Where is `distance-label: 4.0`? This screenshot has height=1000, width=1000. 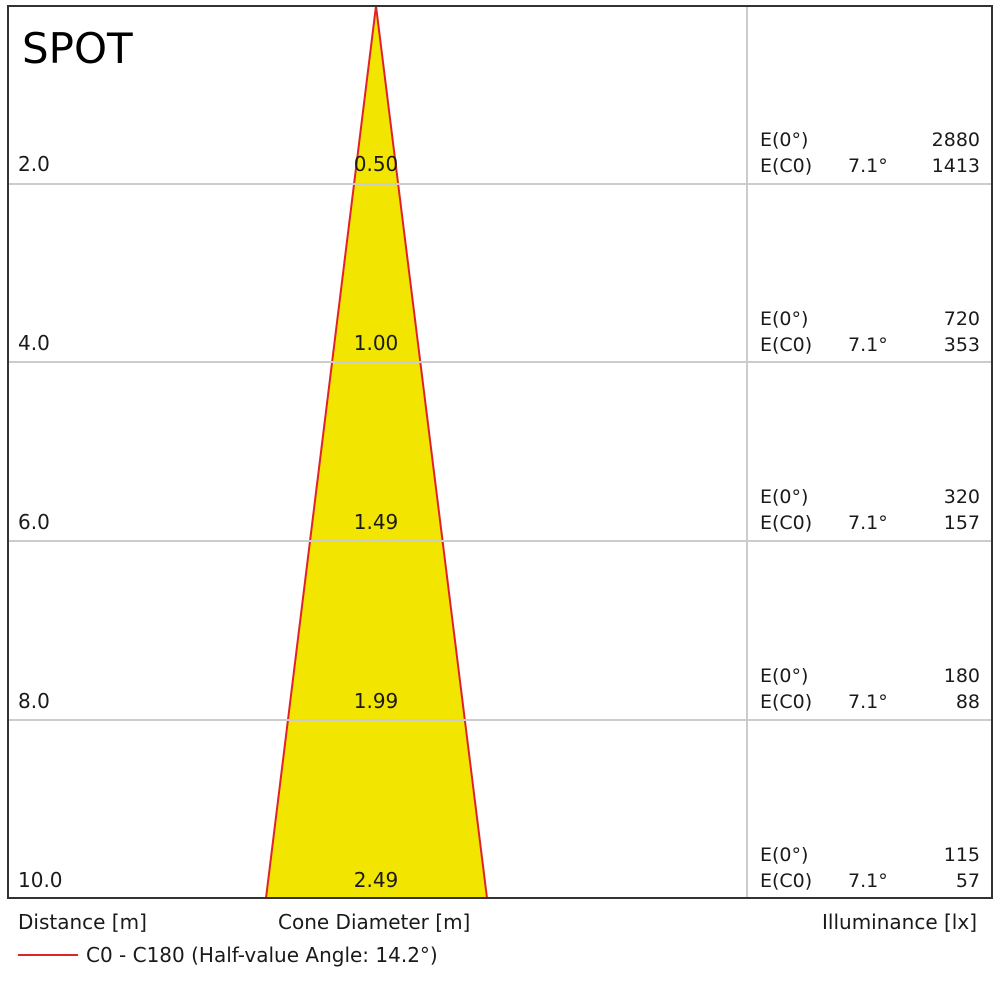
distance-label: 4.0 is located at coordinates (34, 343).